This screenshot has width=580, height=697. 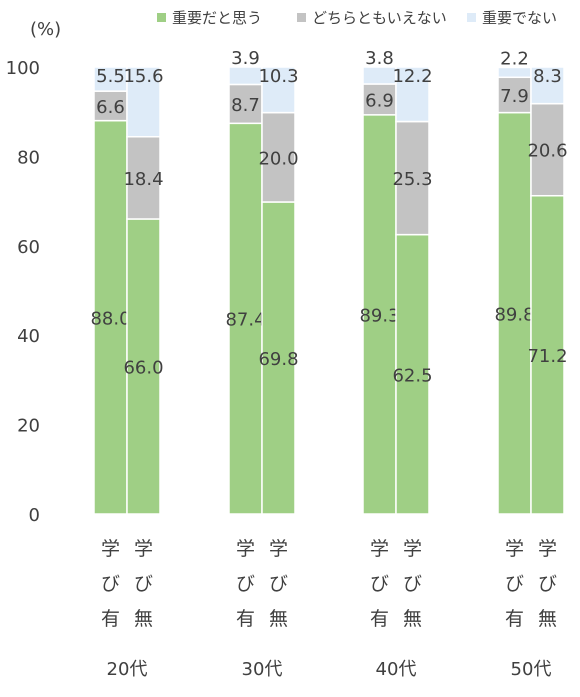 I want to click on group-label: 40代, so click(x=396, y=669).